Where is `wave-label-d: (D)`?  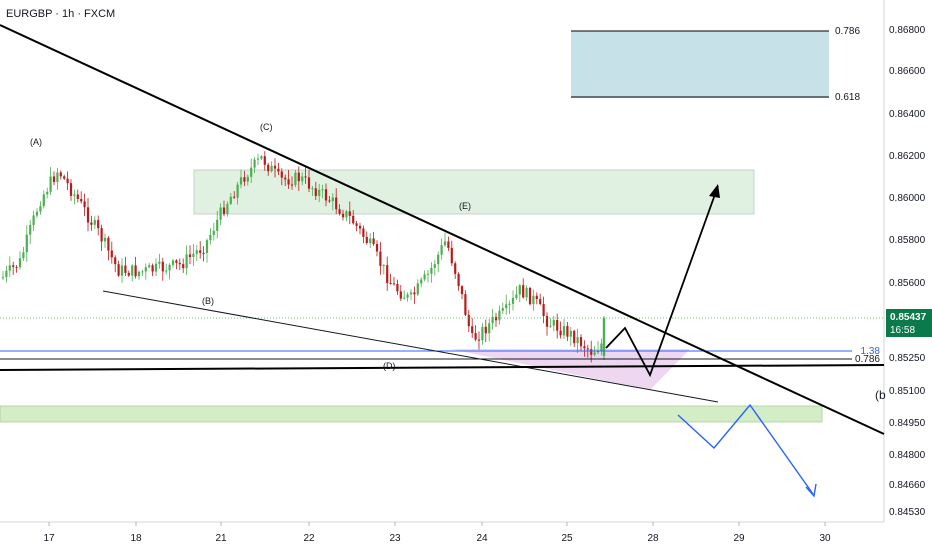
wave-label-d: (D) is located at coordinates (389, 366).